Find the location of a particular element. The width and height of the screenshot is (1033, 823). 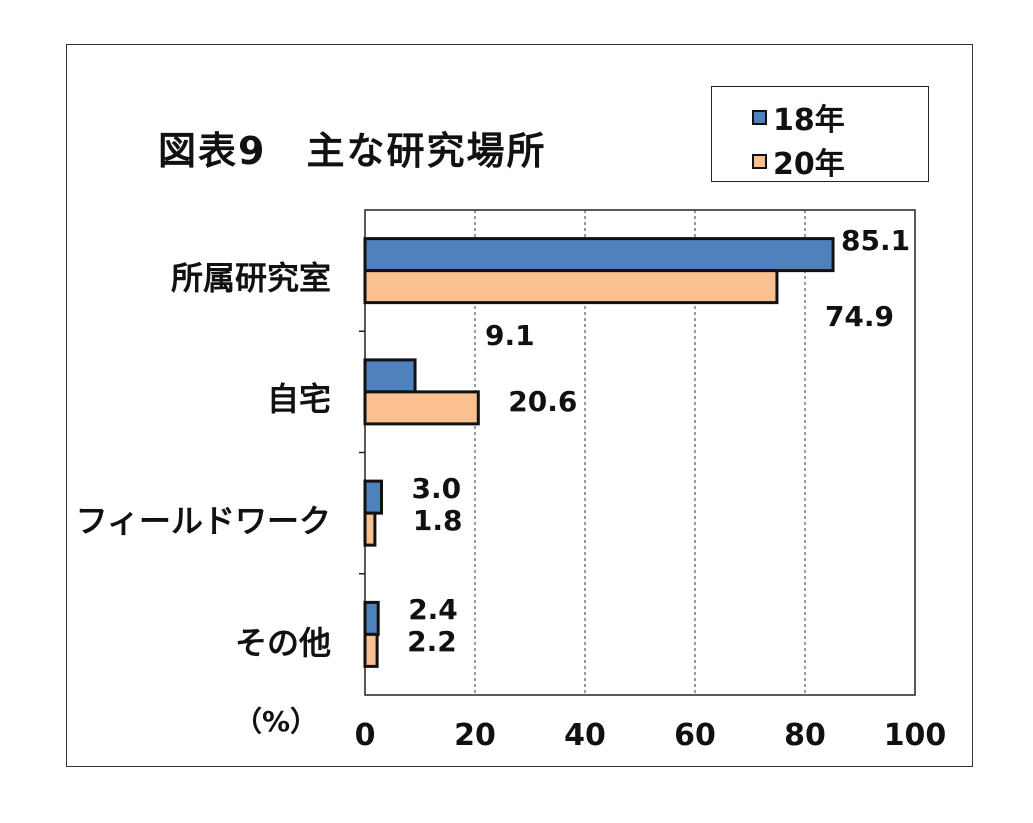

x-tick-label-1: 0 is located at coordinates (365, 735).